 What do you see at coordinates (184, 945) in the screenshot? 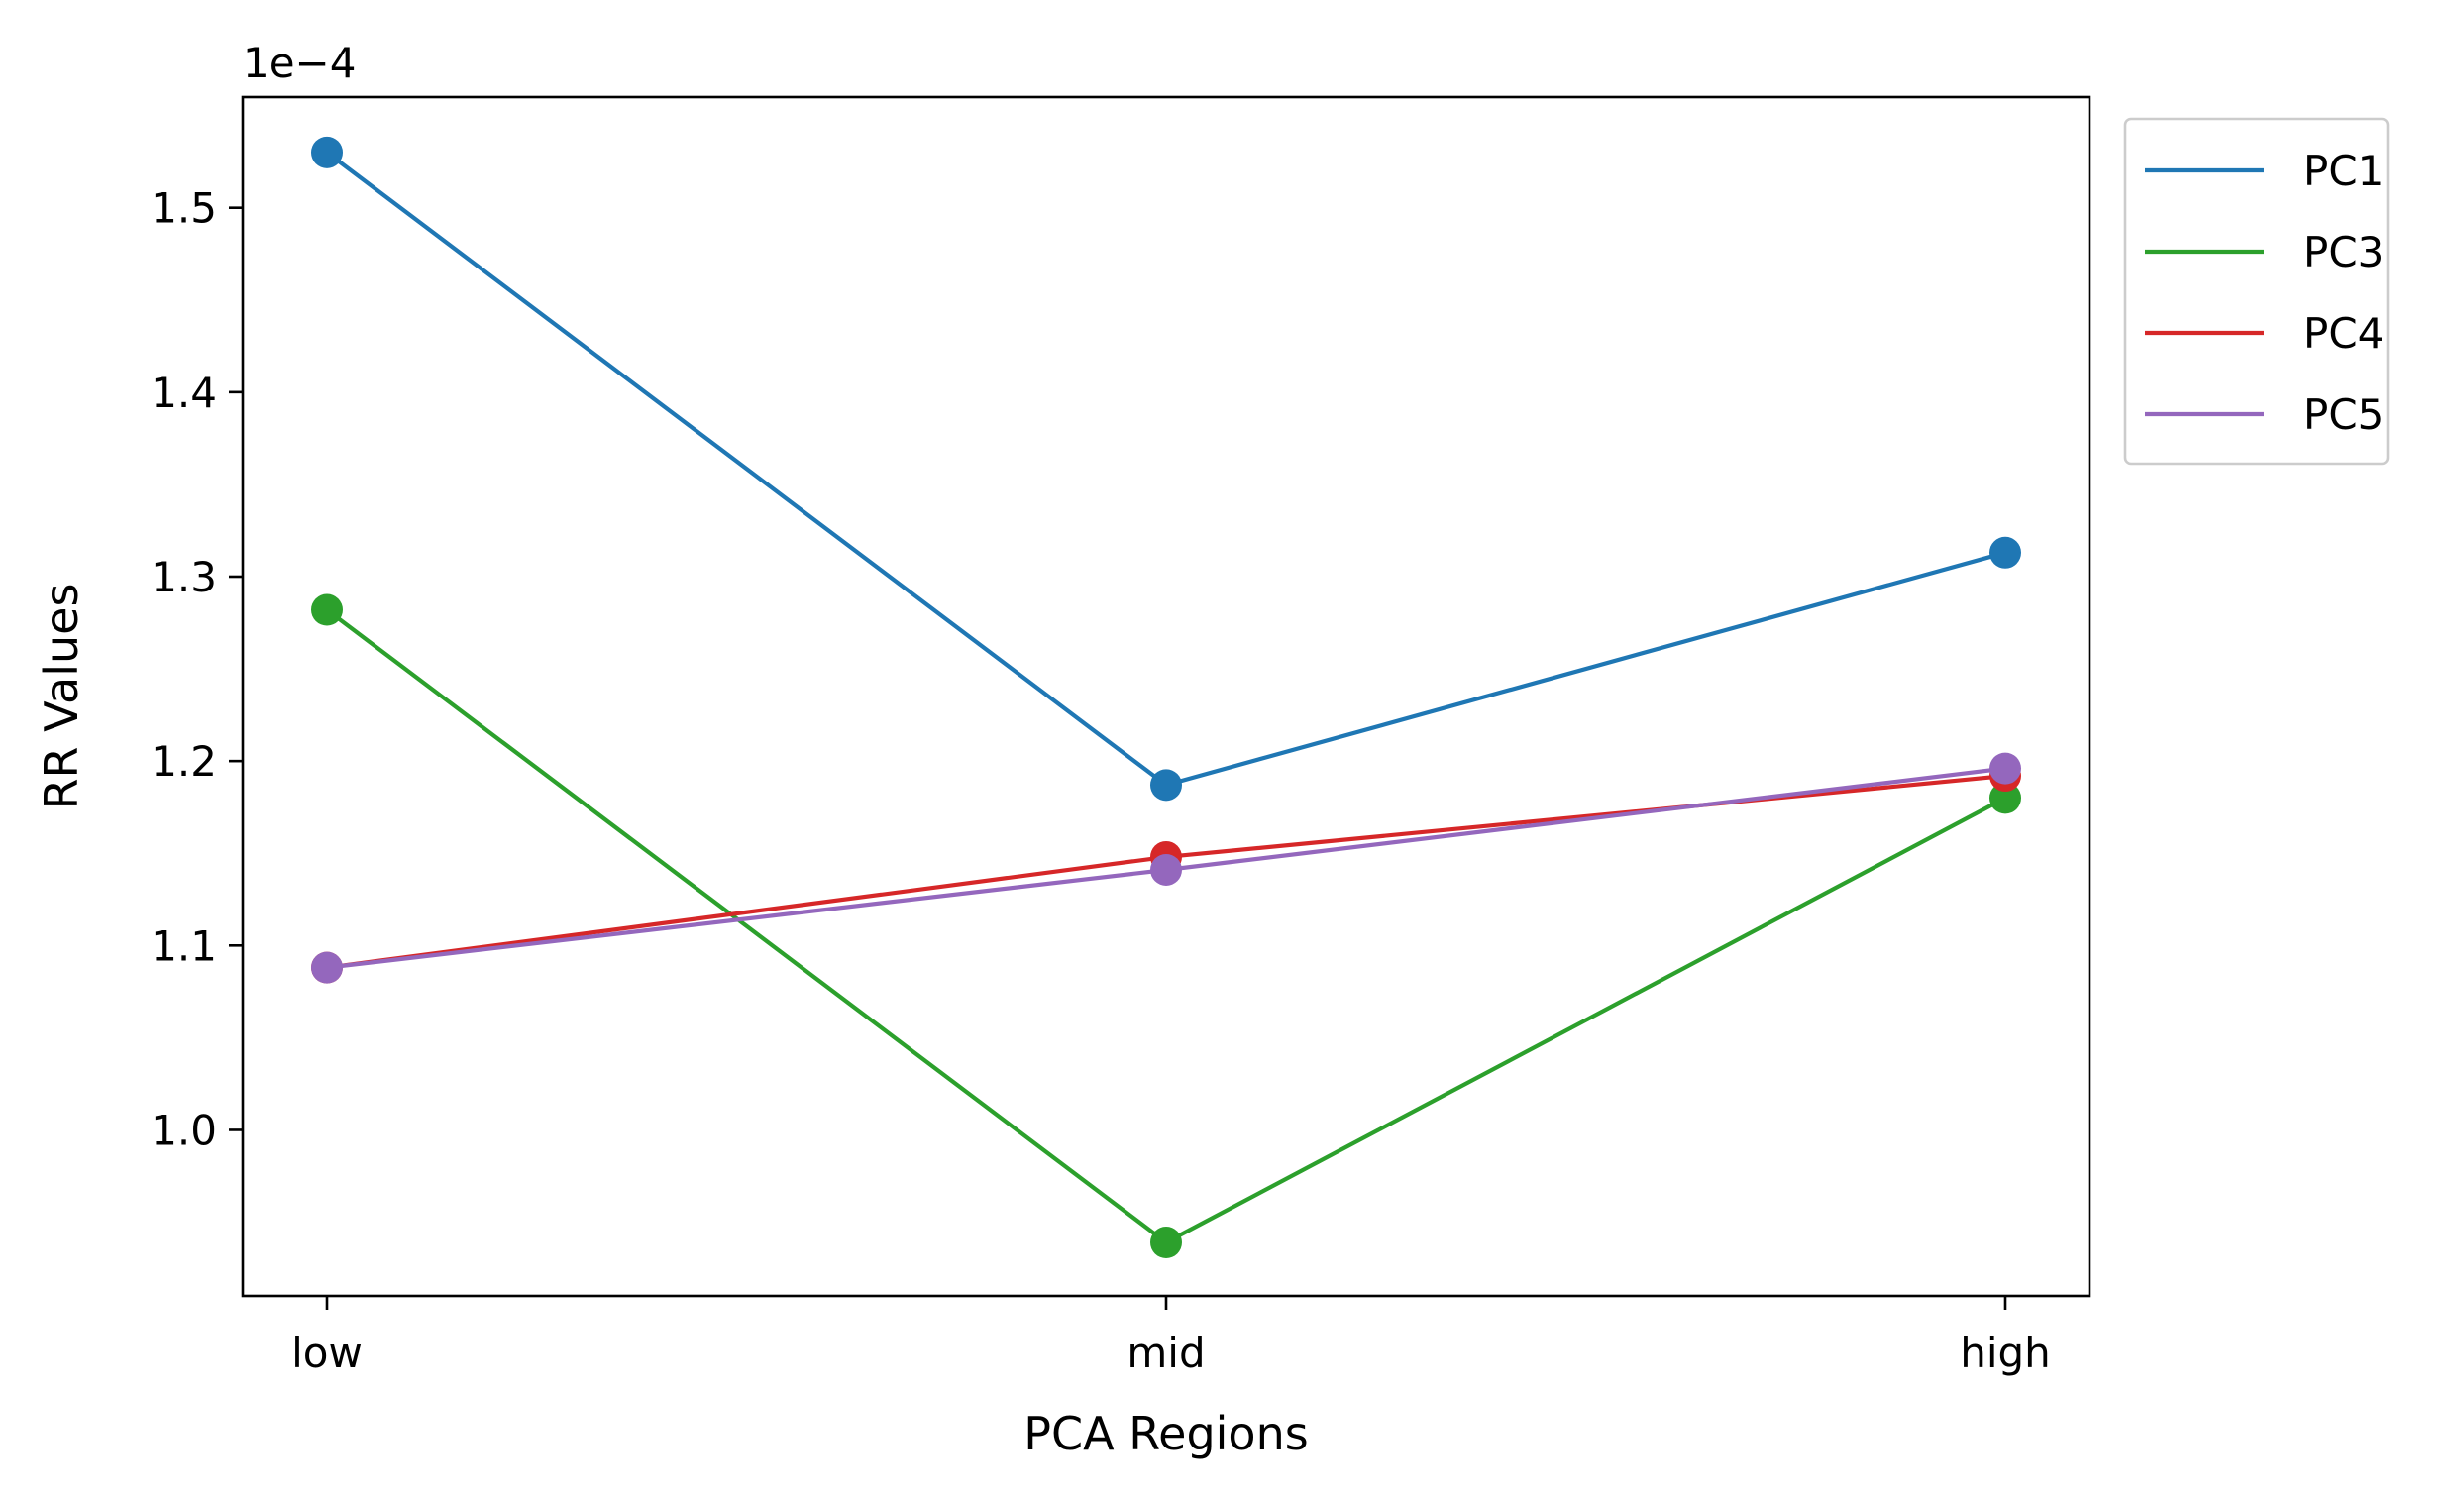
I see `y-tick-label: 1.1` at bounding box center [184, 945].